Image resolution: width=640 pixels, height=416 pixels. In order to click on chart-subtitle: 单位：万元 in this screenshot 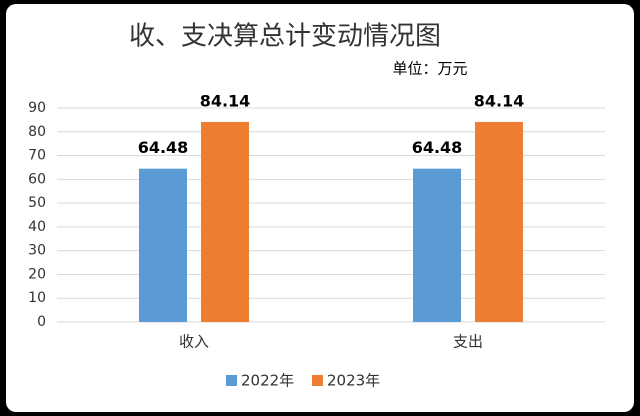, I will do `click(429, 69)`.